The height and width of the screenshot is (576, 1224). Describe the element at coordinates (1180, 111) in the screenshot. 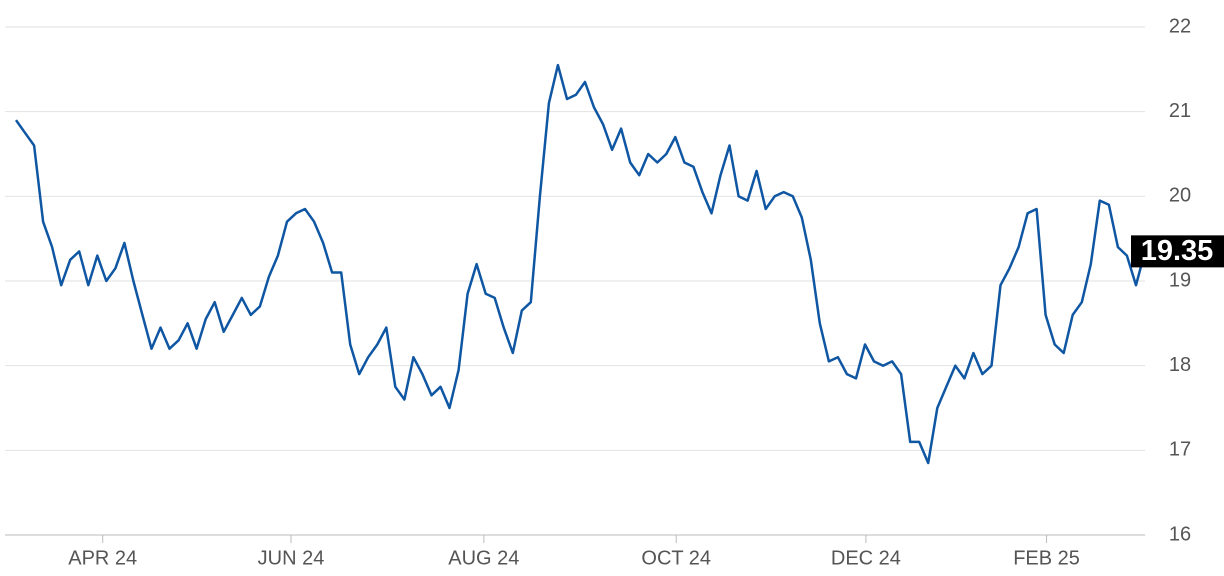

I see `y-tick-label: 21` at that location.